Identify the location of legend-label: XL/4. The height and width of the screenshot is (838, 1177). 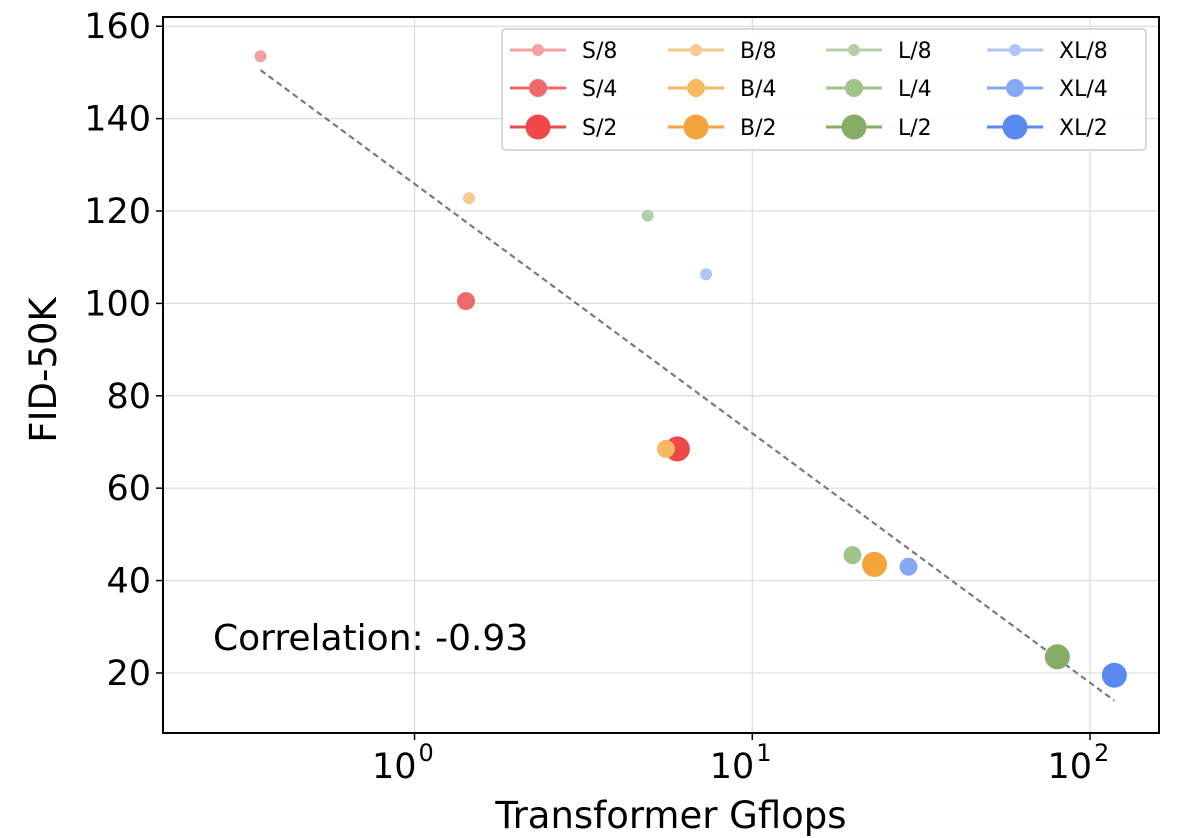
(1083, 89).